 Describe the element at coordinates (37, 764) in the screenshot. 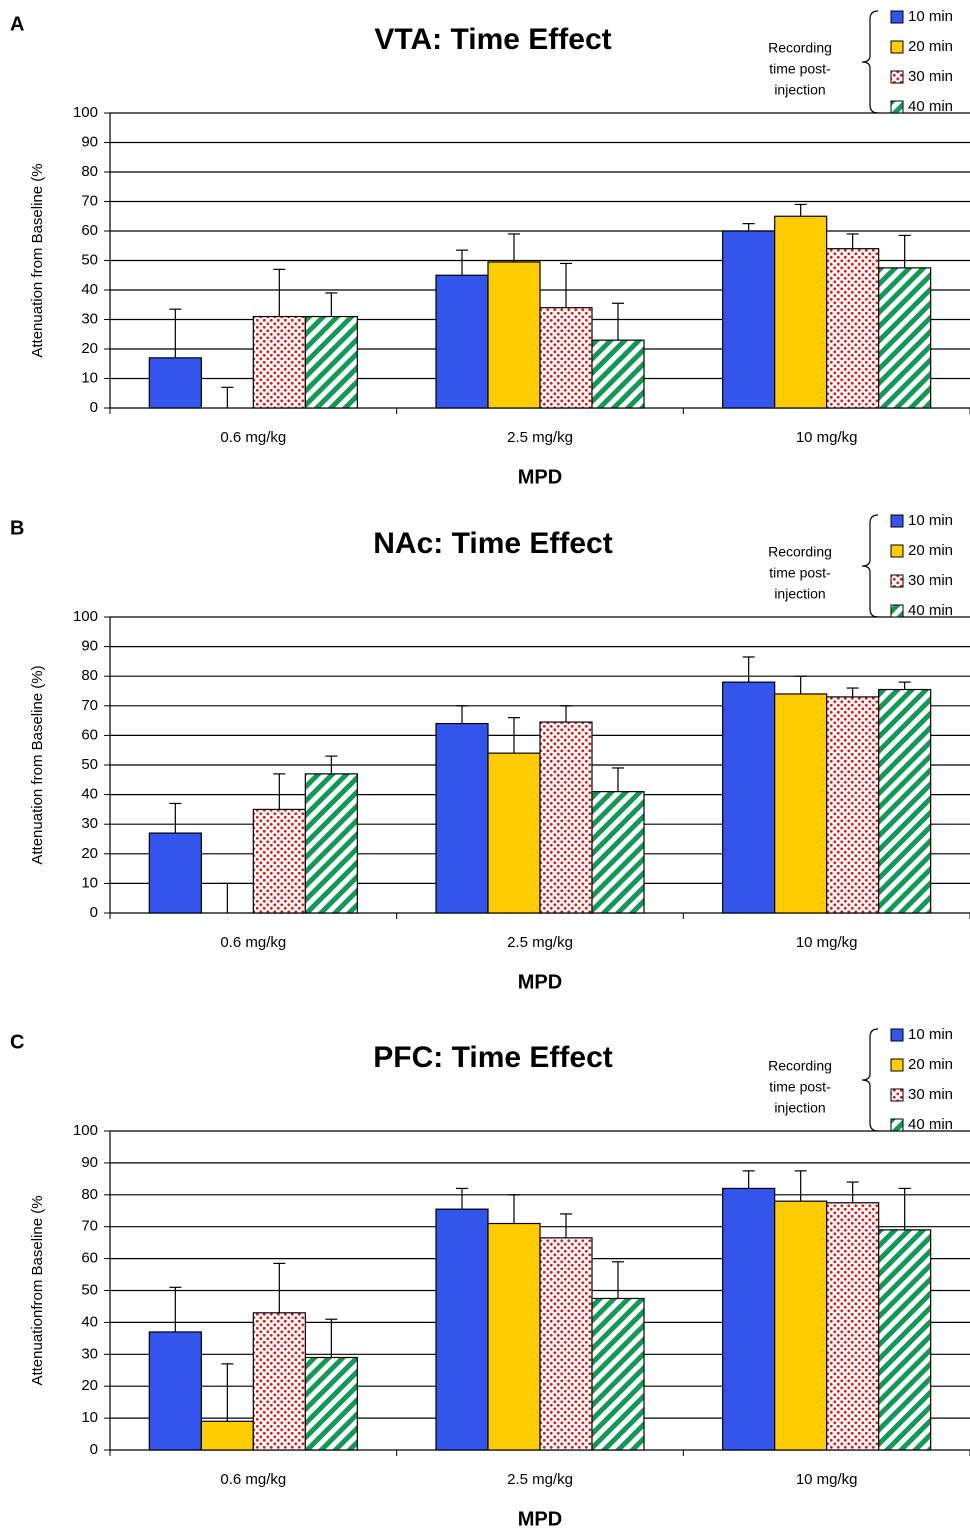

I see `y-axis-label: Attenuation from Baseline (%)` at that location.